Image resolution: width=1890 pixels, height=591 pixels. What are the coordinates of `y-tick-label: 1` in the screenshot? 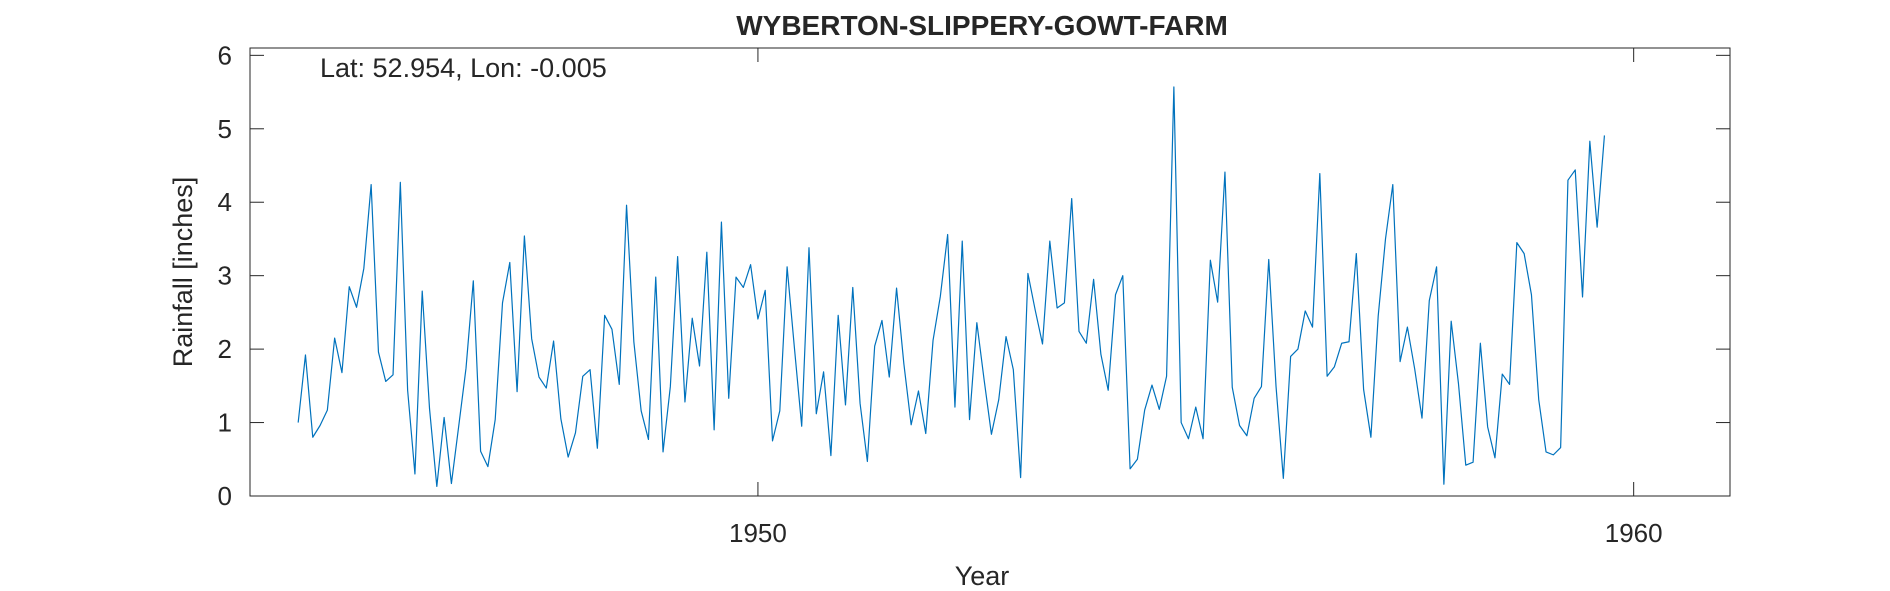 It's located at (225, 423).